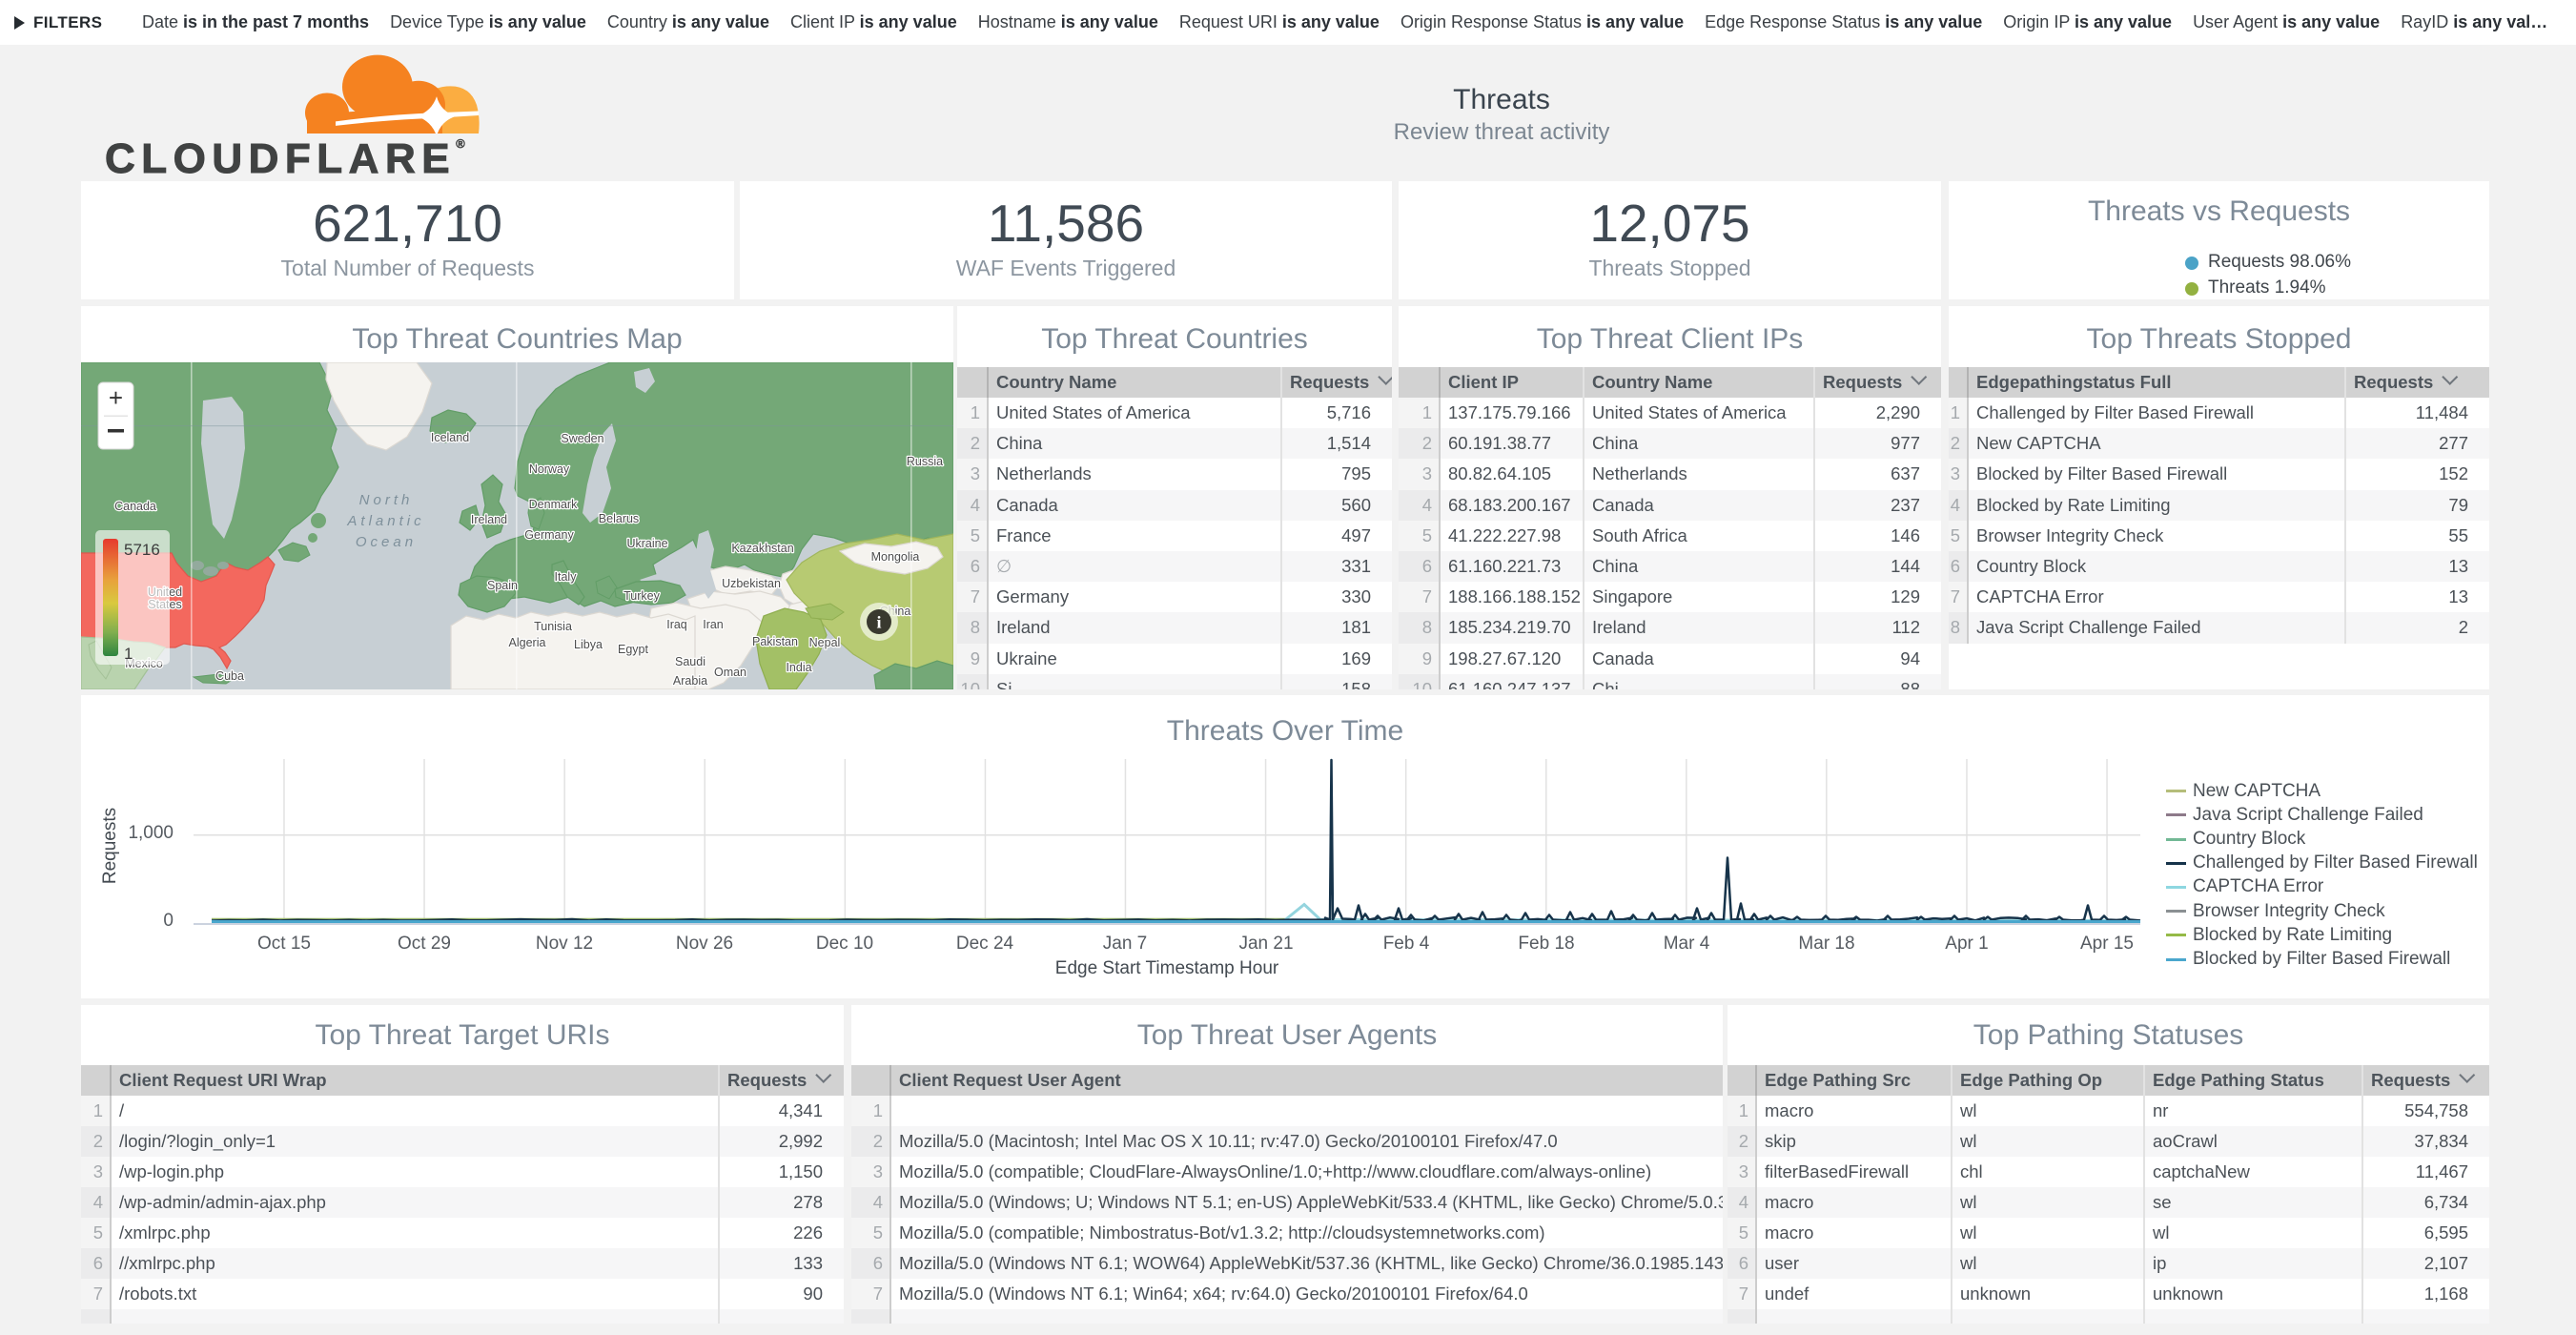 This screenshot has height=1335, width=2576. I want to click on svg-text: Italy, so click(566, 577).